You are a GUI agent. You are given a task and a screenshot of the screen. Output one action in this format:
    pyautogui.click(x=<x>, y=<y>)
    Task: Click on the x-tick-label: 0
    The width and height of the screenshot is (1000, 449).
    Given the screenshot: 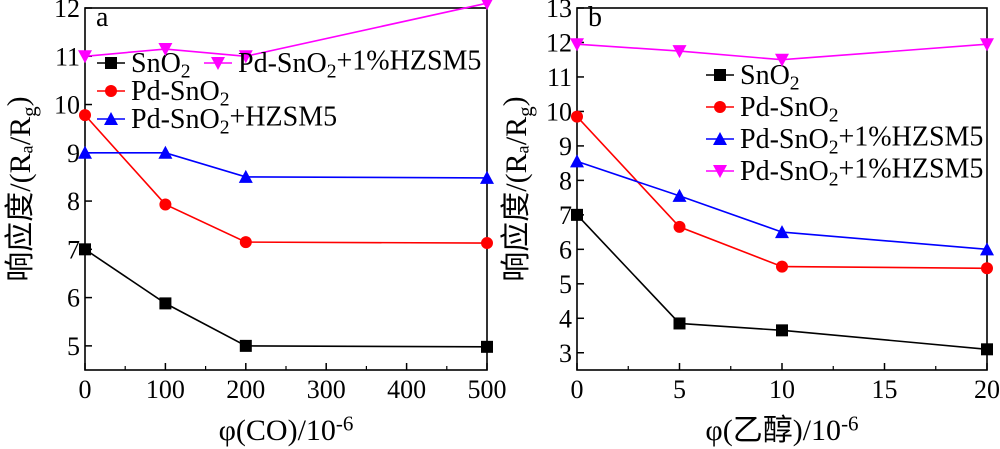 What is the action you would take?
    pyautogui.click(x=85, y=389)
    